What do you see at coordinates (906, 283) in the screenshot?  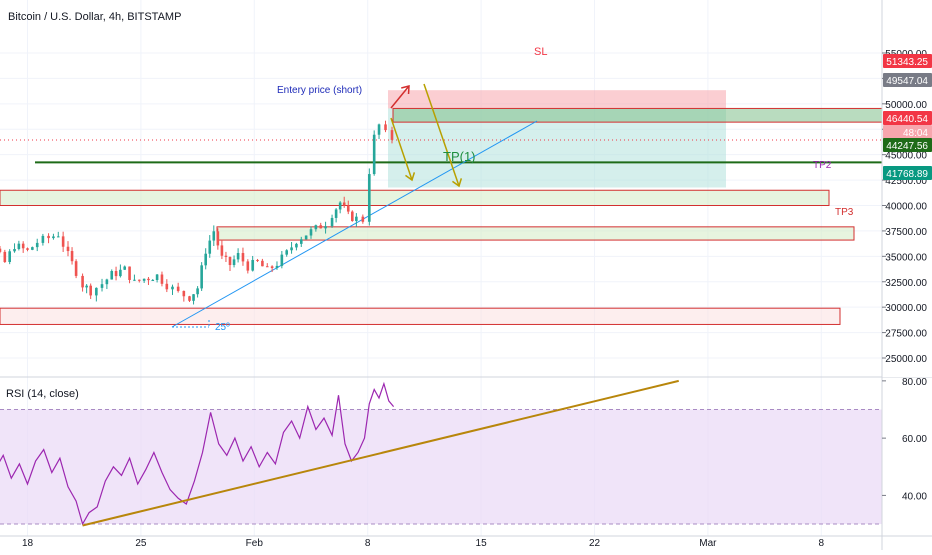 I see `y-tick-label: 32500.00` at bounding box center [906, 283].